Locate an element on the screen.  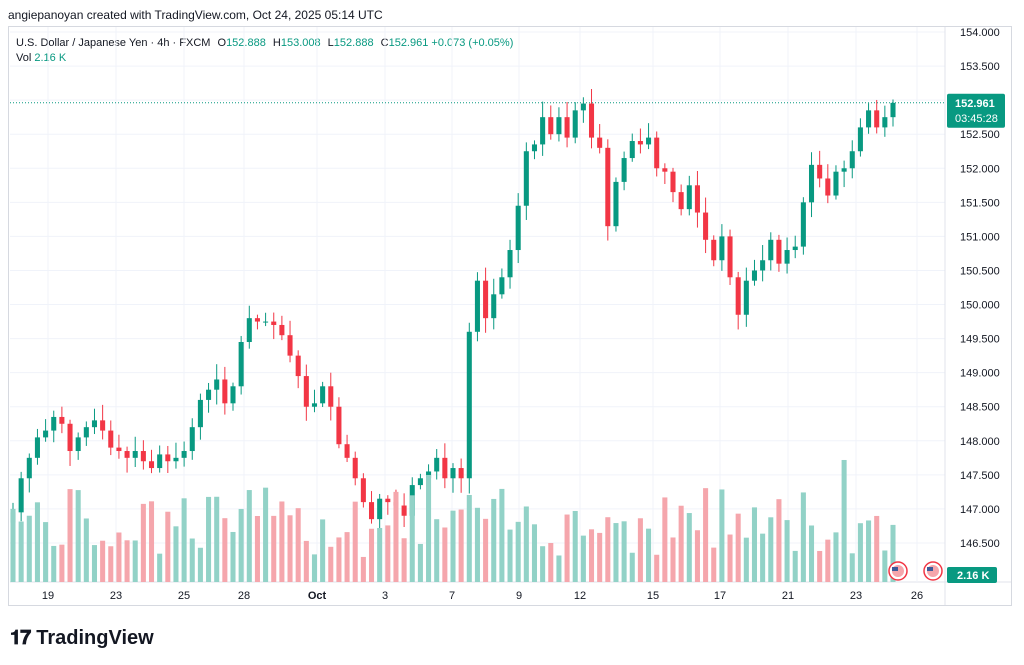
y-tick-label: 154.000 is located at coordinates (980, 33).